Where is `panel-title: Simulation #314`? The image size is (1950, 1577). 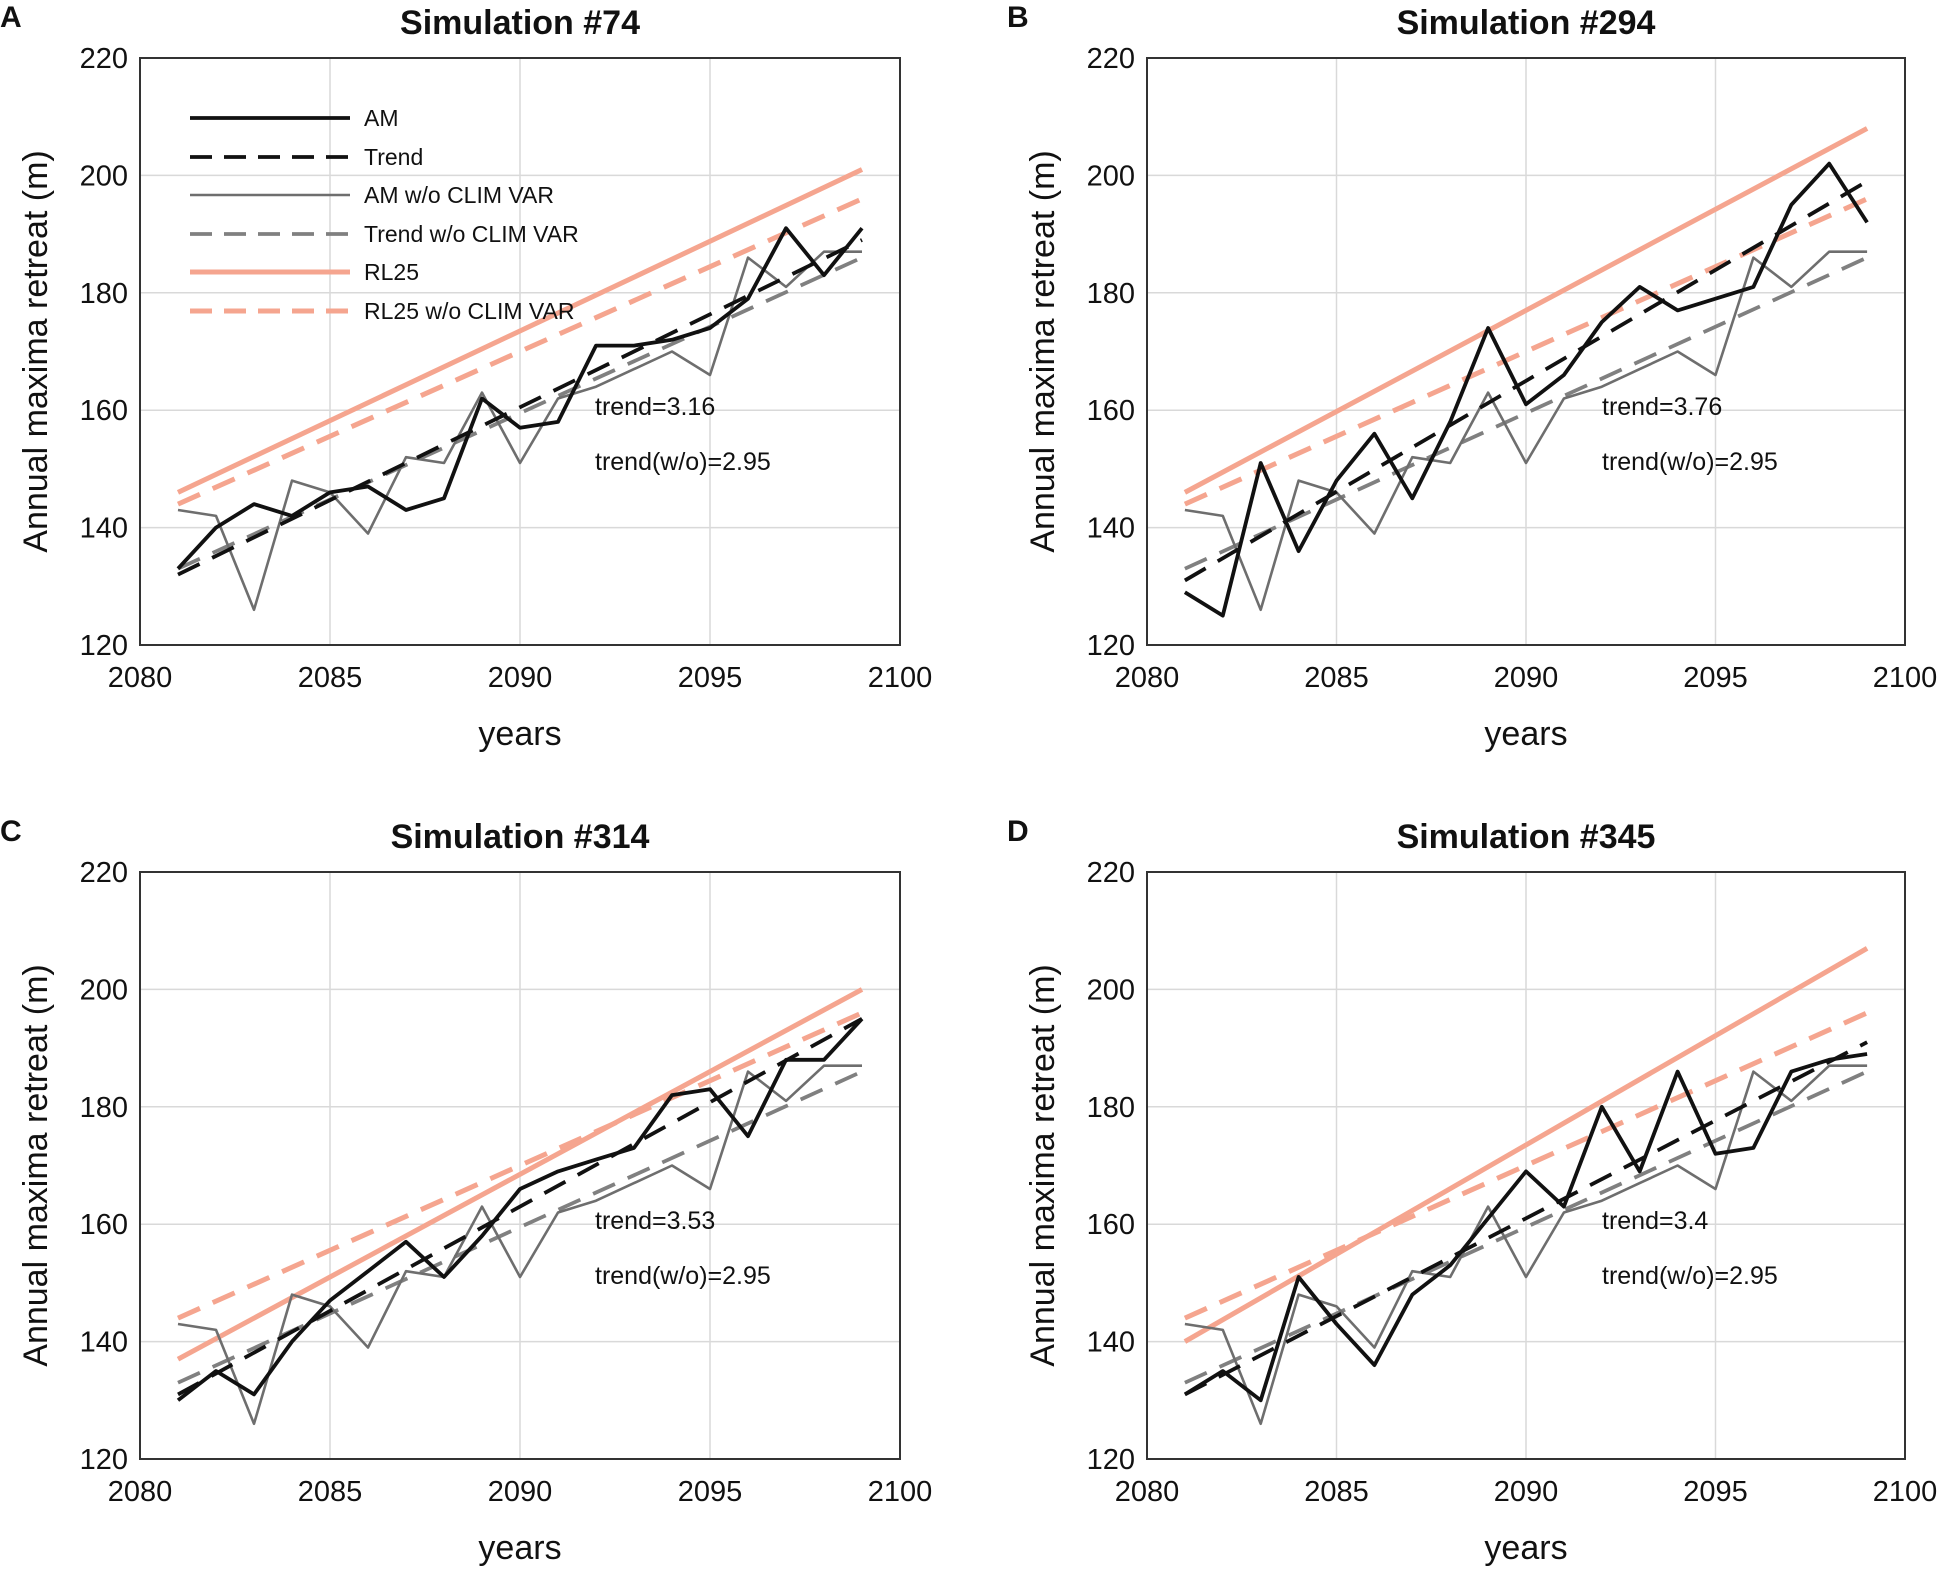
panel-title: Simulation #314 is located at coordinates (520, 837).